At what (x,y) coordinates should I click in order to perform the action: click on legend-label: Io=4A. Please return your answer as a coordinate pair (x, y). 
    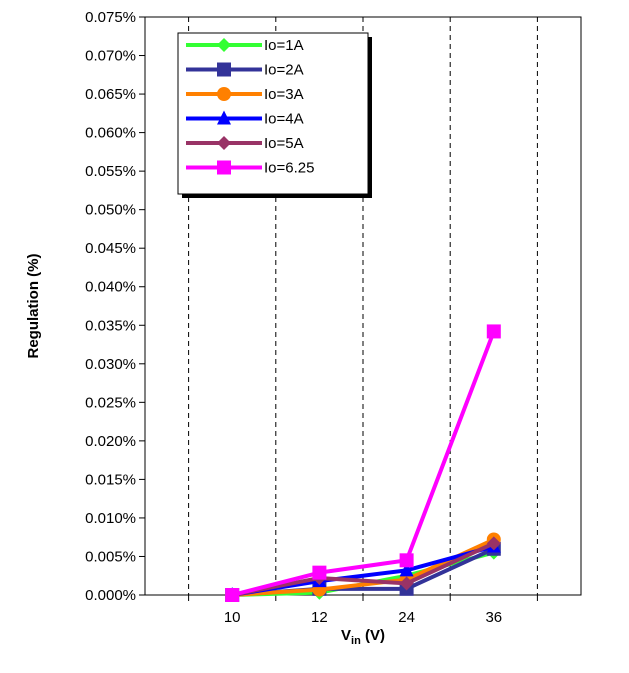
    Looking at the image, I should click on (284, 119).